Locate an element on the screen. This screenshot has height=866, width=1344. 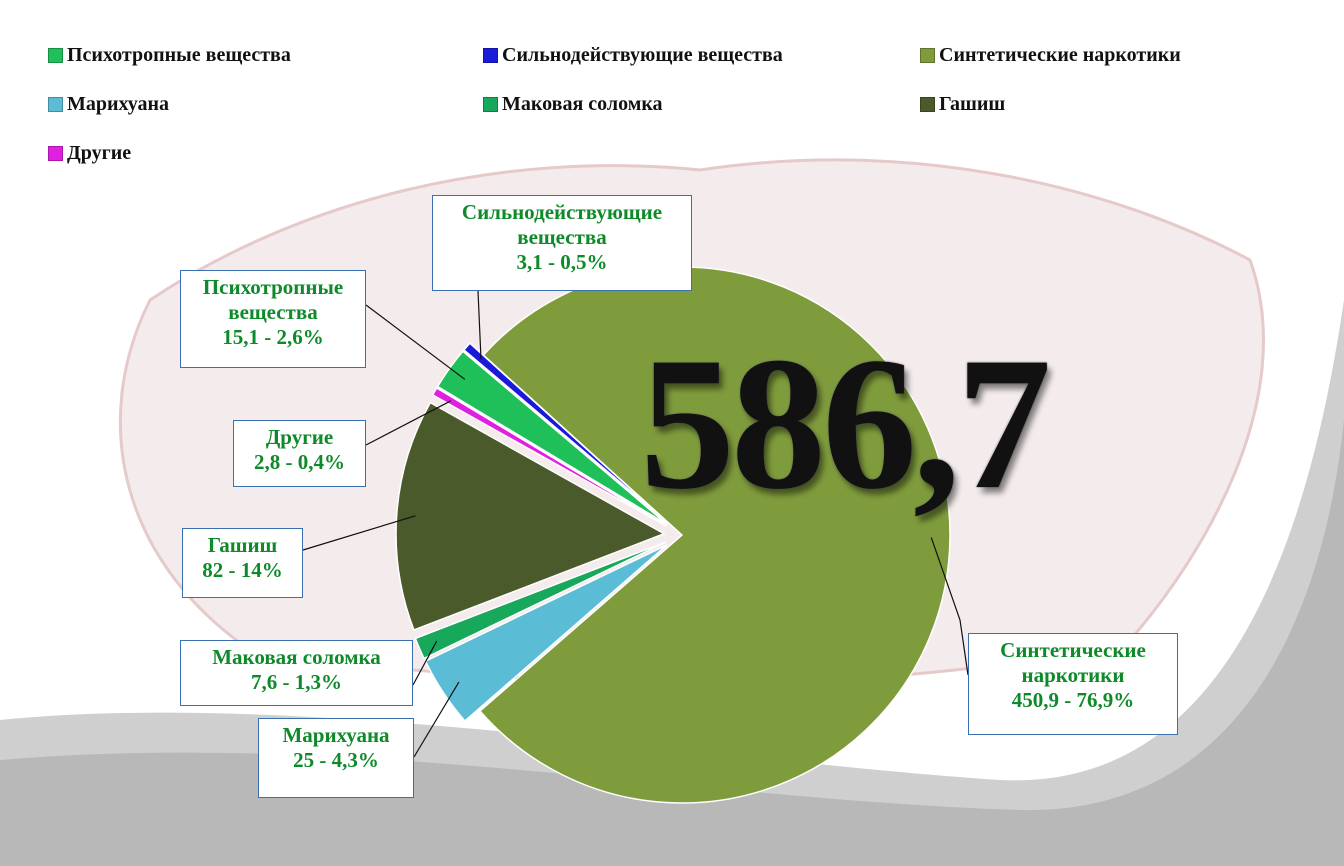
legend-label: Другие is located at coordinates (99, 153).